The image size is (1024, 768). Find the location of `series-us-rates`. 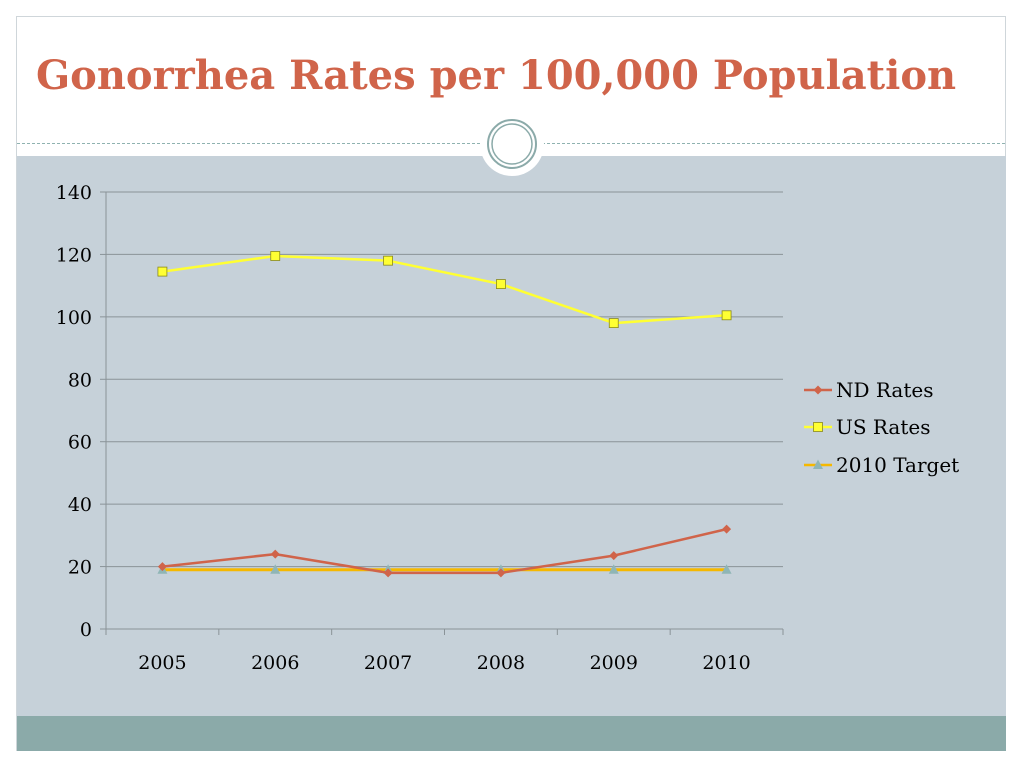

series-us-rates is located at coordinates (444, 290).